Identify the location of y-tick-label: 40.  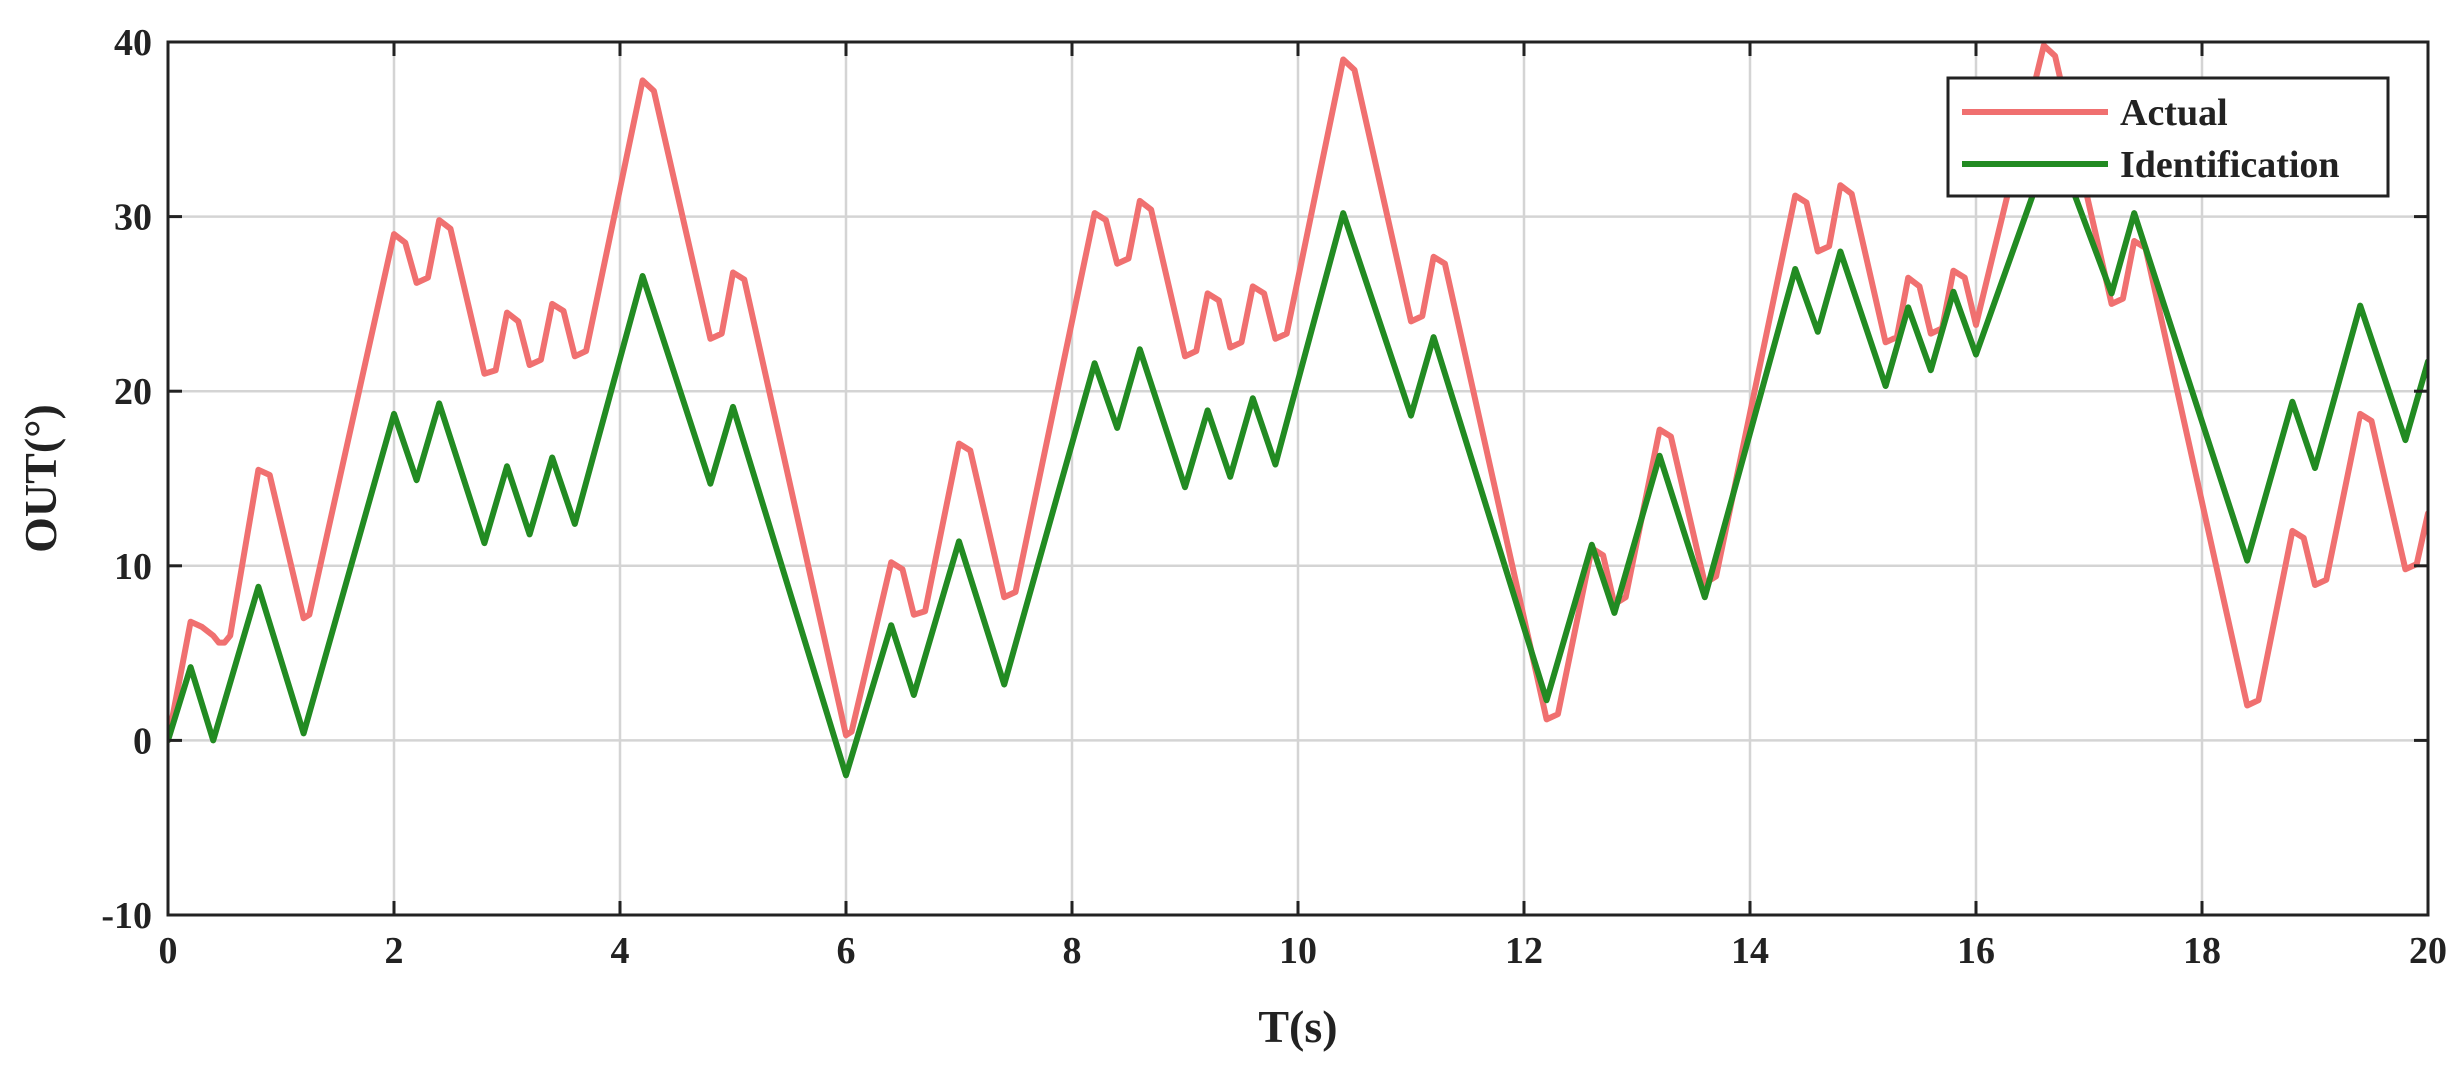
(133, 43).